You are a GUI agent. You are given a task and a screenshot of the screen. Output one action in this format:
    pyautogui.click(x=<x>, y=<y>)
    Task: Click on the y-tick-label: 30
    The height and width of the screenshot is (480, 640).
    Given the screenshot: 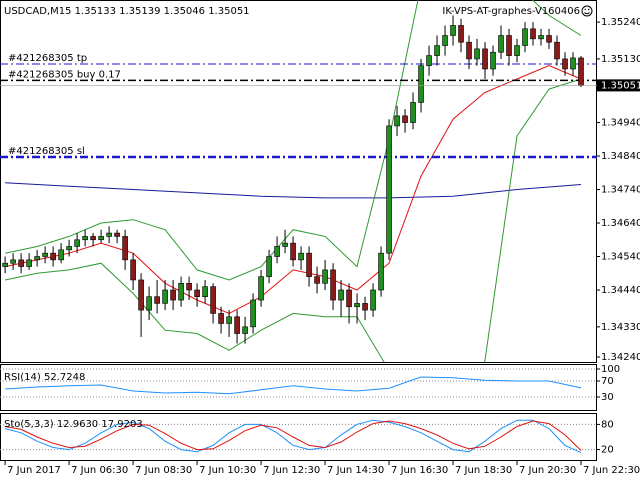 What is the action you would take?
    pyautogui.click(x=607, y=397)
    